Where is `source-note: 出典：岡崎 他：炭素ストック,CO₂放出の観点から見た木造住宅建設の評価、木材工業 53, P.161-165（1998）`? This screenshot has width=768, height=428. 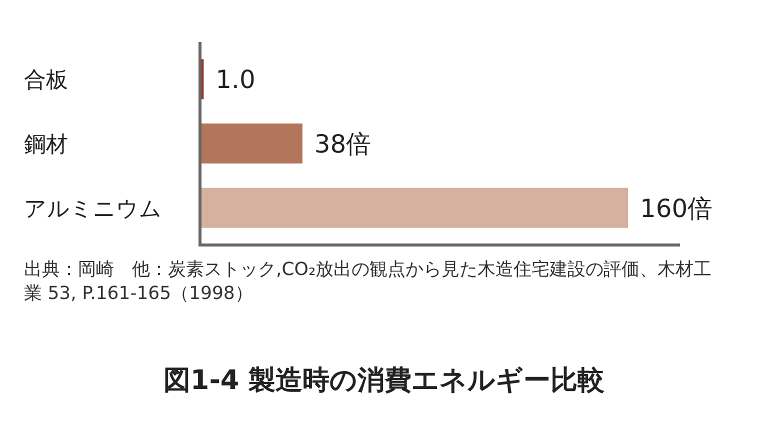 source-note: 出典：岡崎 他：炭素ストック,CO₂放出の観点から見た木造住宅建設の評価、木材工業 53, P.161-165（1998） is located at coordinates (368, 282).